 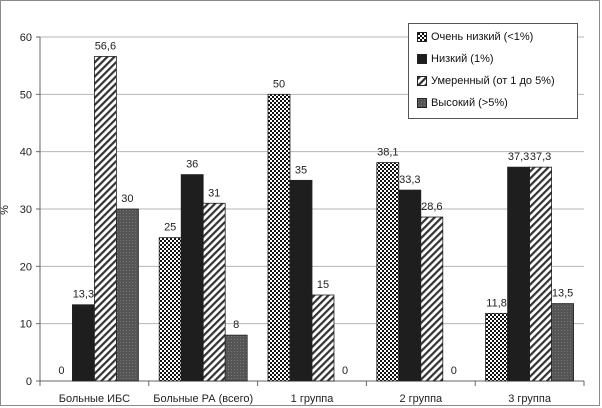 I want to click on y-tick-label: 50, so click(x=26, y=95).